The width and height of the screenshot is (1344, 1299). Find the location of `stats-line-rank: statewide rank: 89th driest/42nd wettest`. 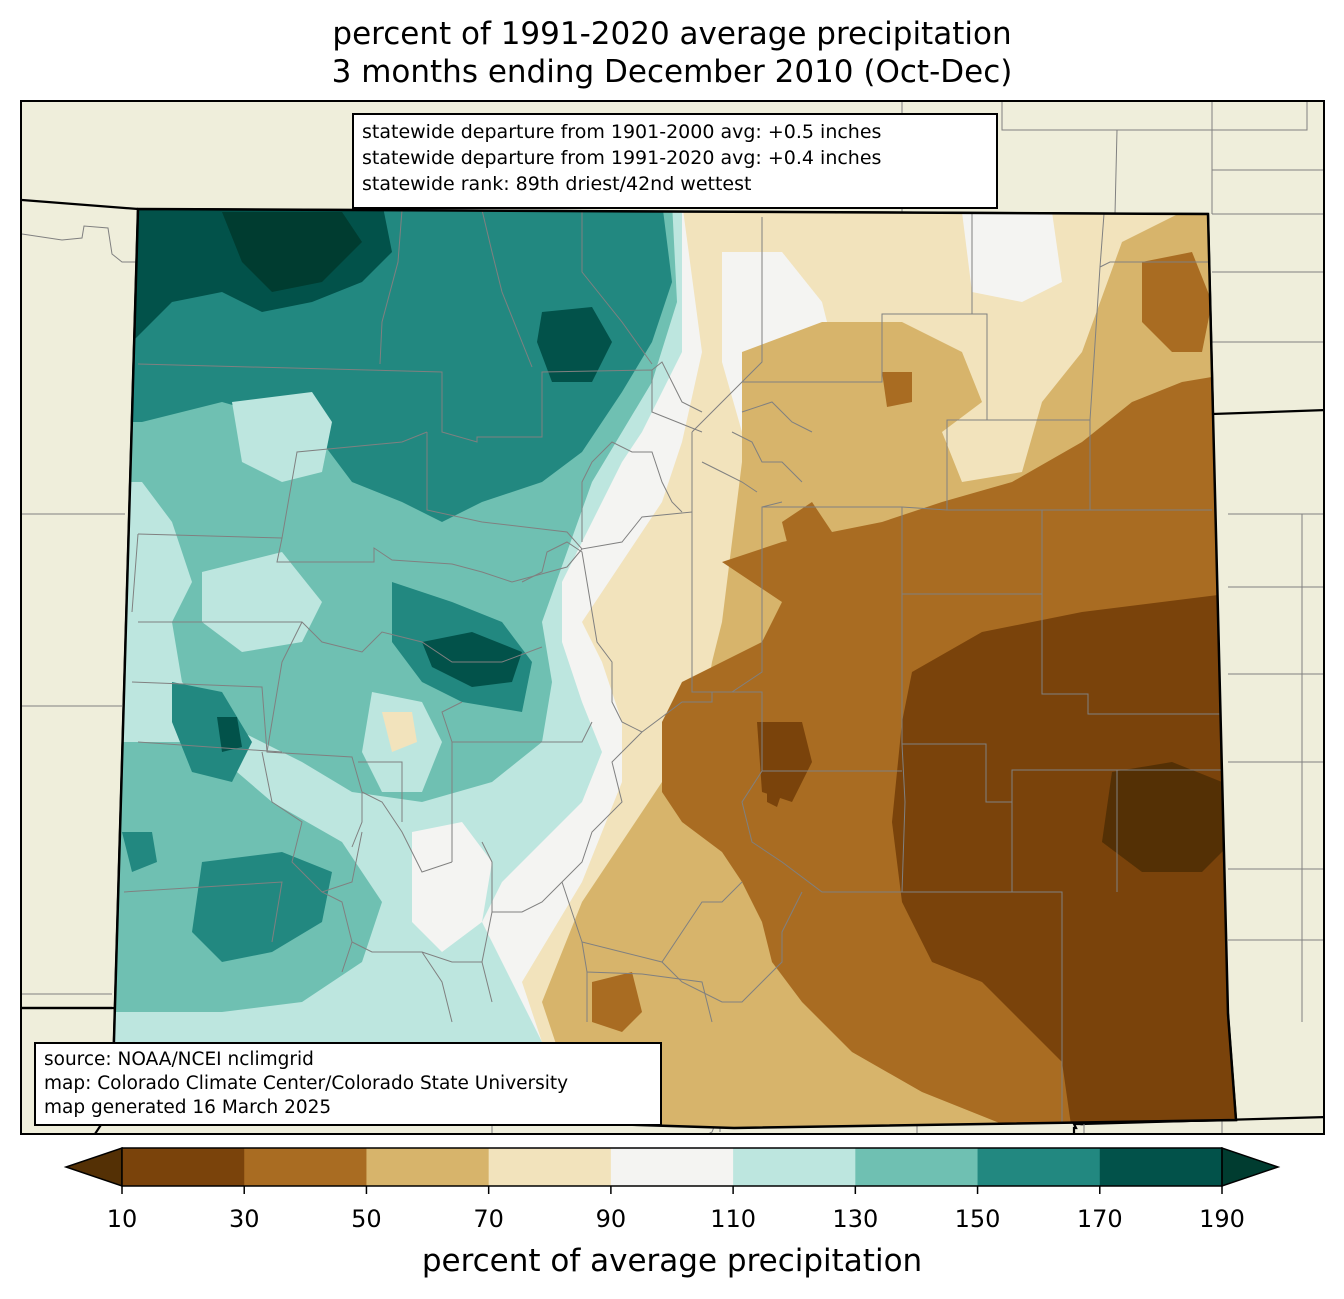

stats-line-rank: statewide rank: 89th driest/42nd wettest is located at coordinates (557, 184).